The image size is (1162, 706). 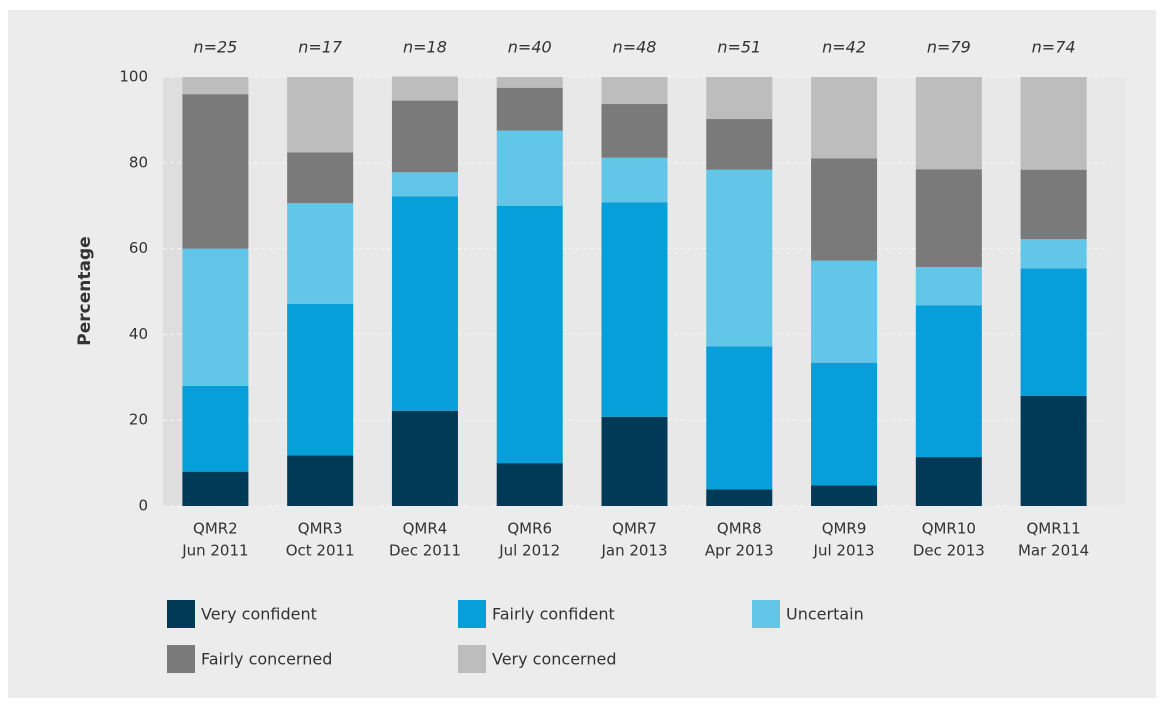 I want to click on x-tick-label: QMR8, so click(x=739, y=529).